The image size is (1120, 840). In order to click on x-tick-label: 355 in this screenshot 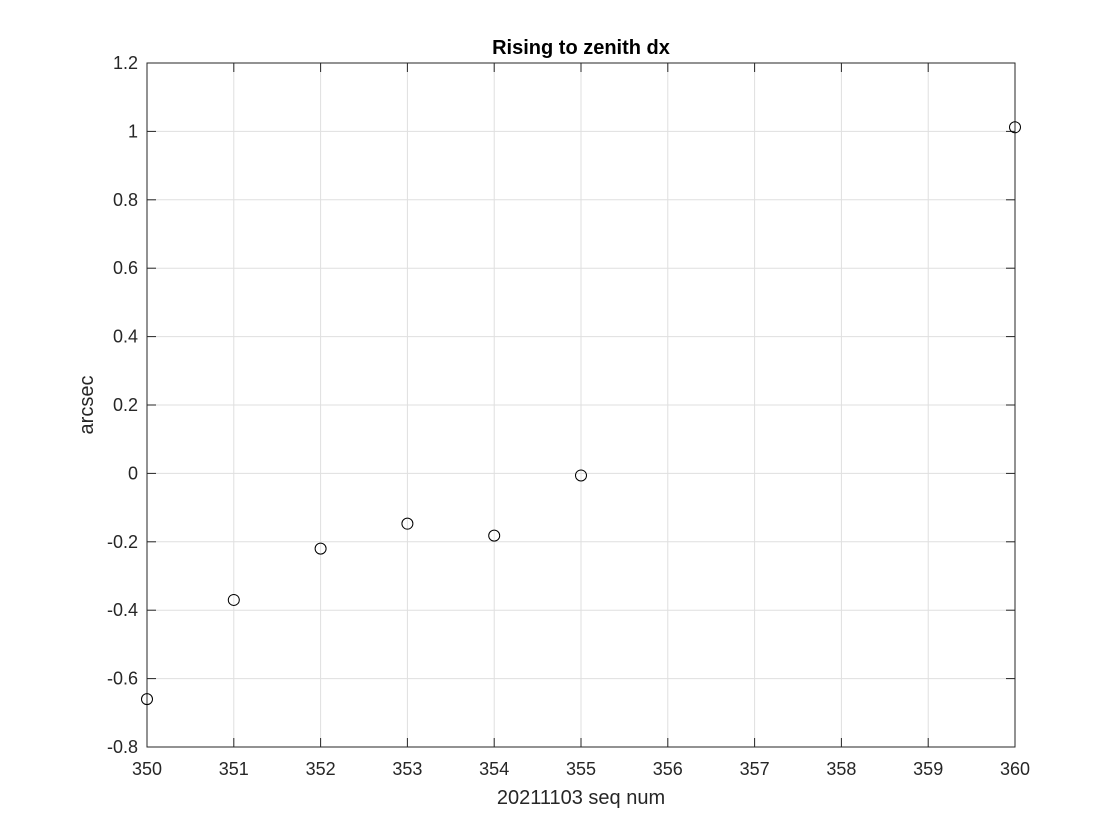, I will do `click(581, 769)`.